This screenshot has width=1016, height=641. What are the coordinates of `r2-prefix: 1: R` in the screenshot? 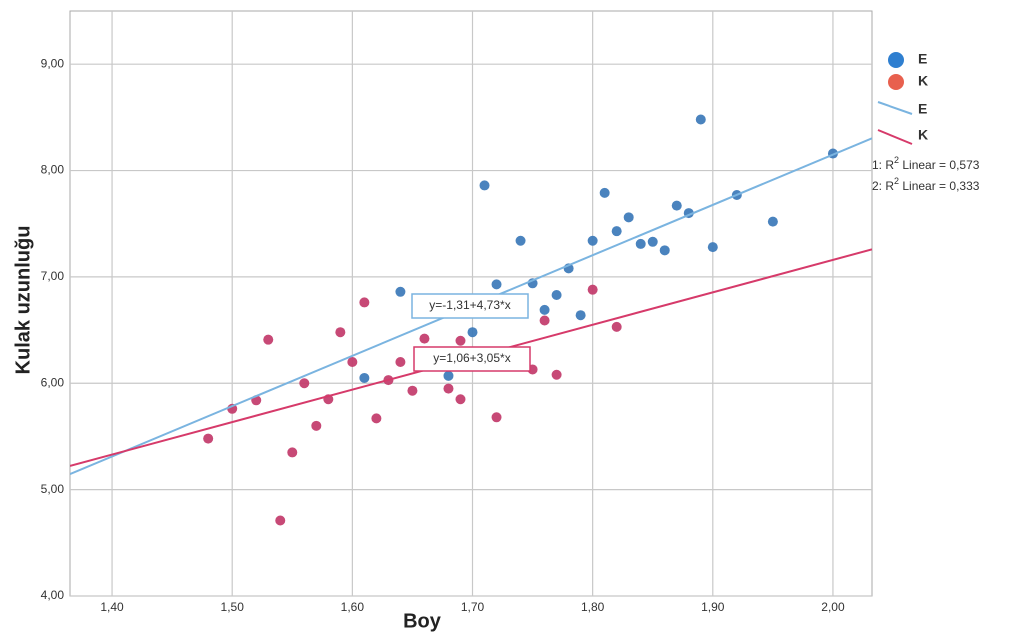 It's located at (883, 165).